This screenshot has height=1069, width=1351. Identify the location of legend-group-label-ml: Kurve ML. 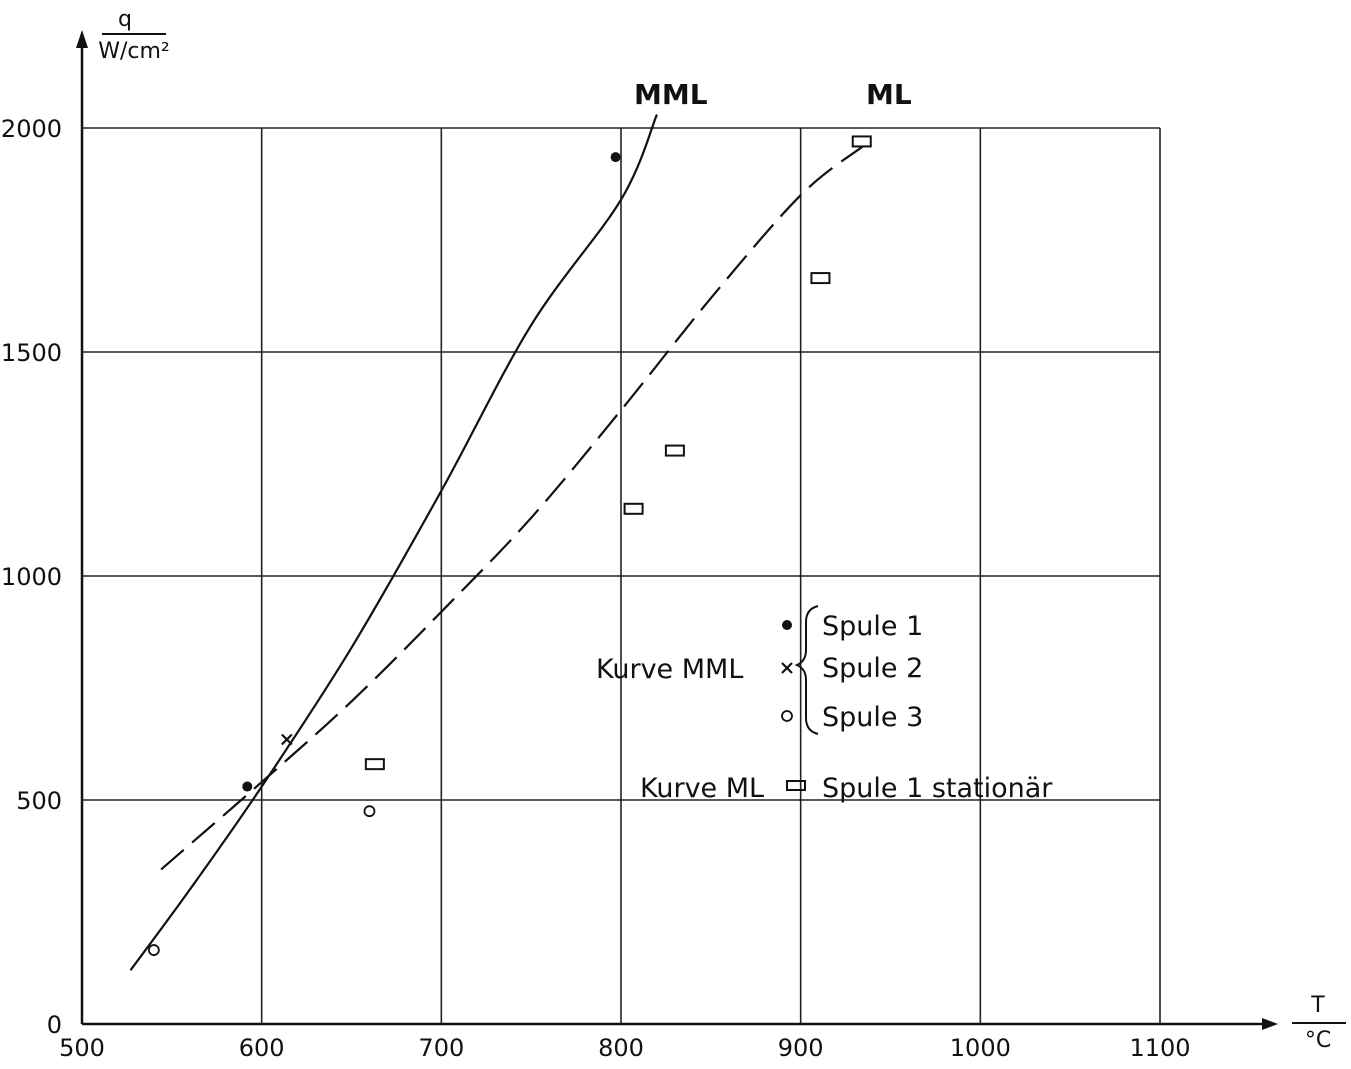
(702, 788).